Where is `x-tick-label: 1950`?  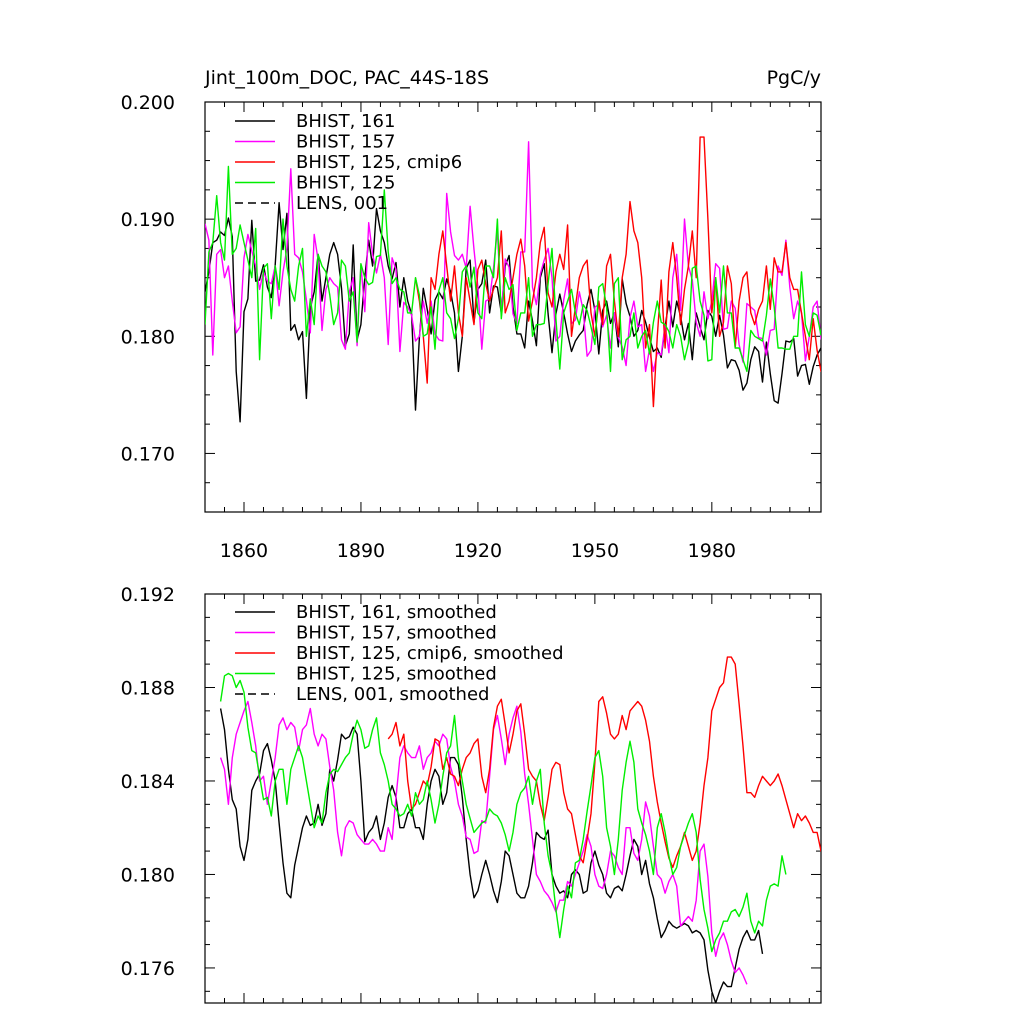
x-tick-label: 1950 is located at coordinates (595, 551).